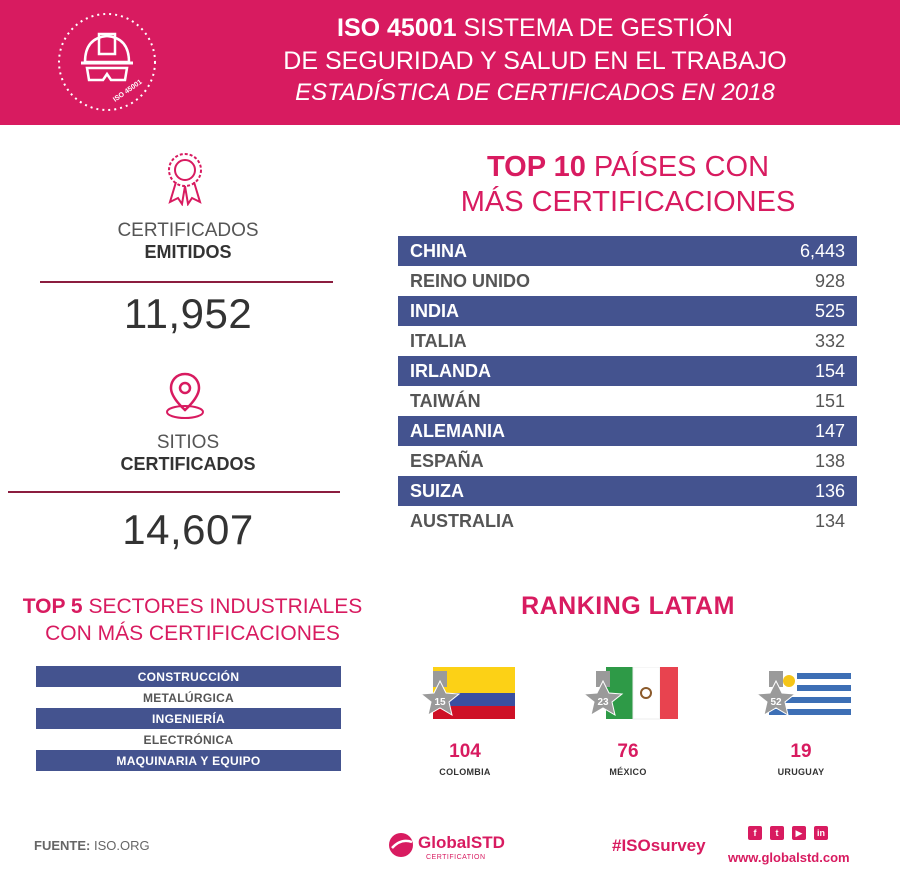 Image resolution: width=900 pixels, height=886 pixels. Describe the element at coordinates (628, 606) in the screenshot. I see `latam-title: RANKING LATAM` at that location.